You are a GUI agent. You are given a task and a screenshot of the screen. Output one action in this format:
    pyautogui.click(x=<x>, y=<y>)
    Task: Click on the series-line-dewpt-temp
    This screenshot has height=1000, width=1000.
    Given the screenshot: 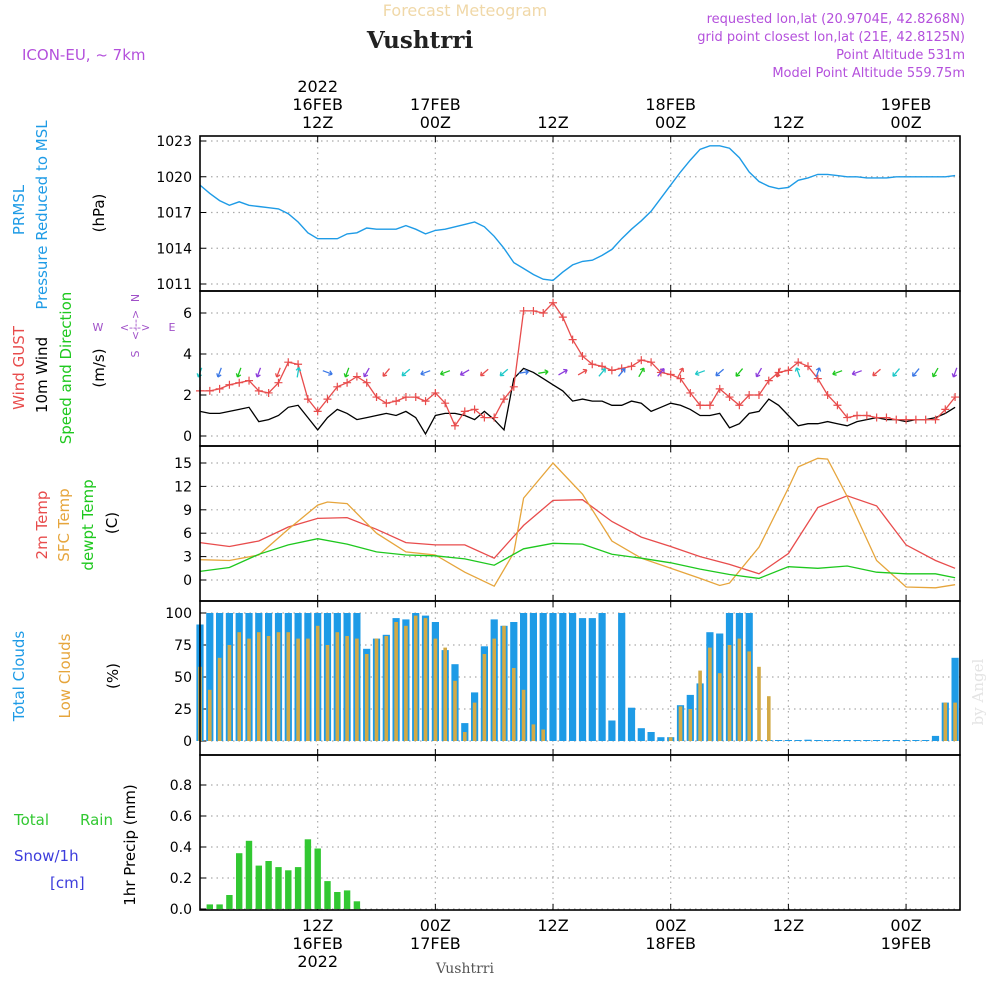 What is the action you would take?
    pyautogui.click(x=577, y=559)
    